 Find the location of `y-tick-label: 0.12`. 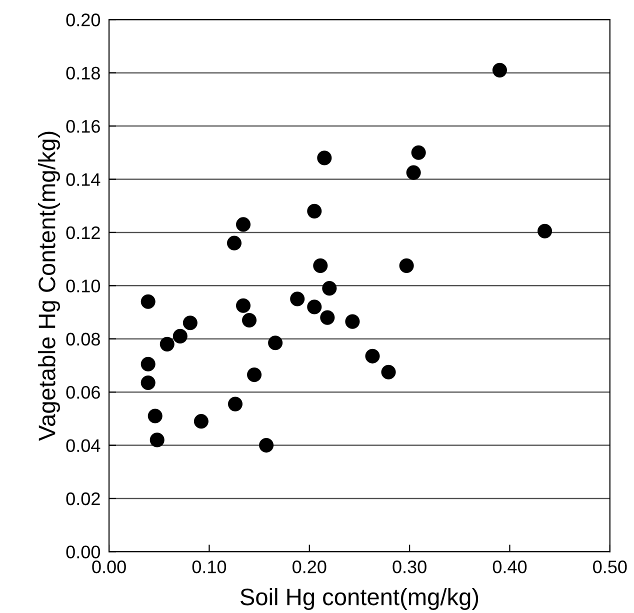

y-tick-label: 0.12 is located at coordinates (83, 233).